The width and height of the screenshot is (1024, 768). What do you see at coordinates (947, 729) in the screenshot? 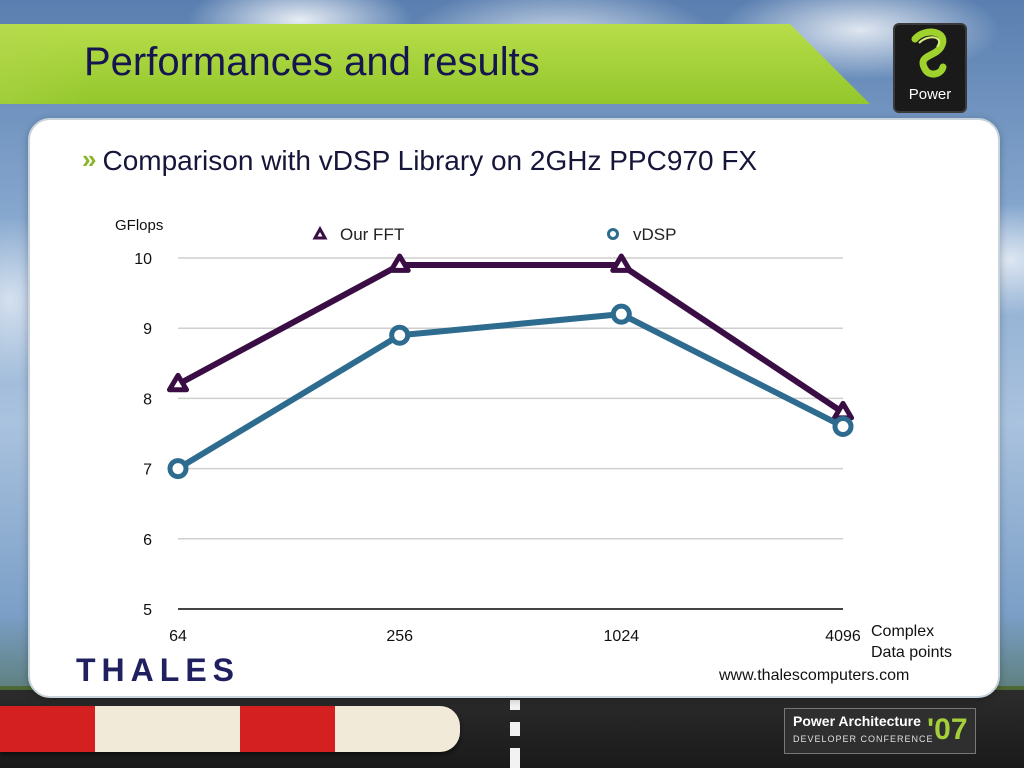
I see `conference-year: '07` at bounding box center [947, 729].